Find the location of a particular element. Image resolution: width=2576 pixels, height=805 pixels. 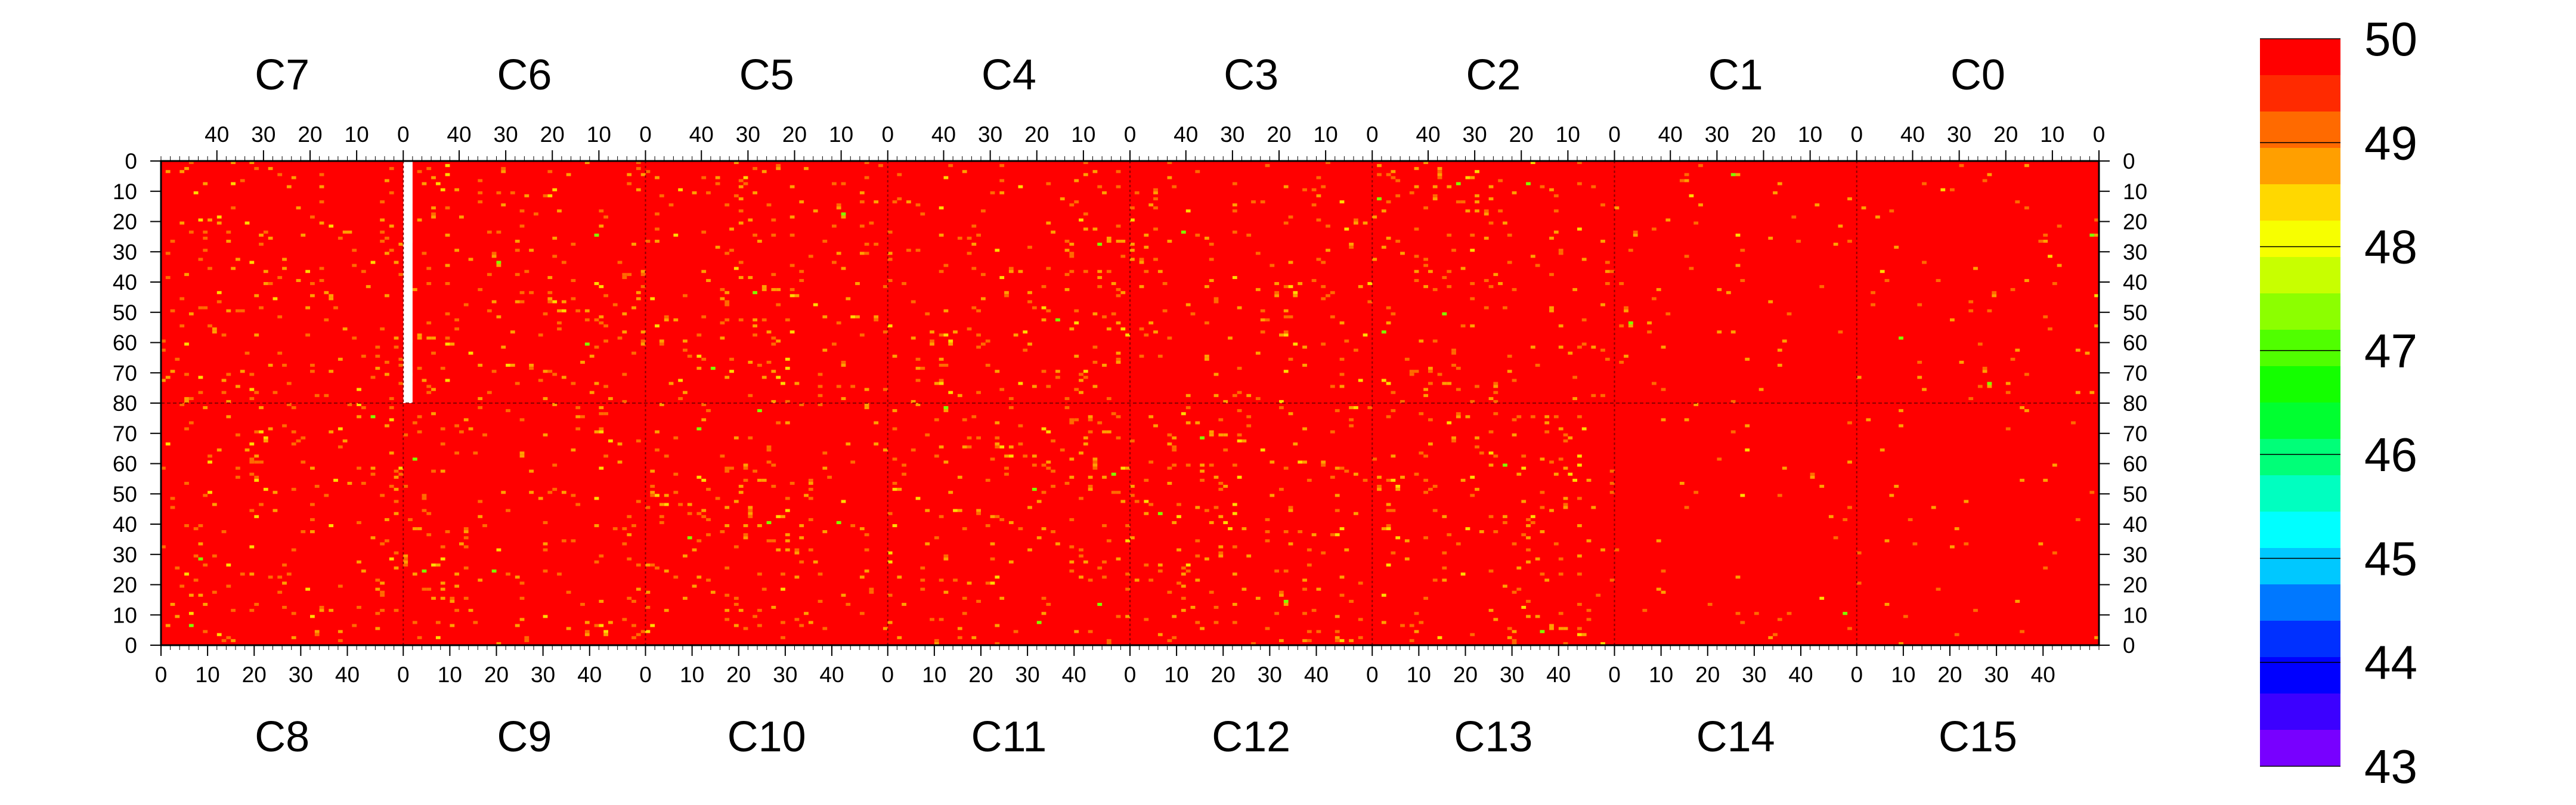

chip-label-top: C6 is located at coordinates (524, 75).